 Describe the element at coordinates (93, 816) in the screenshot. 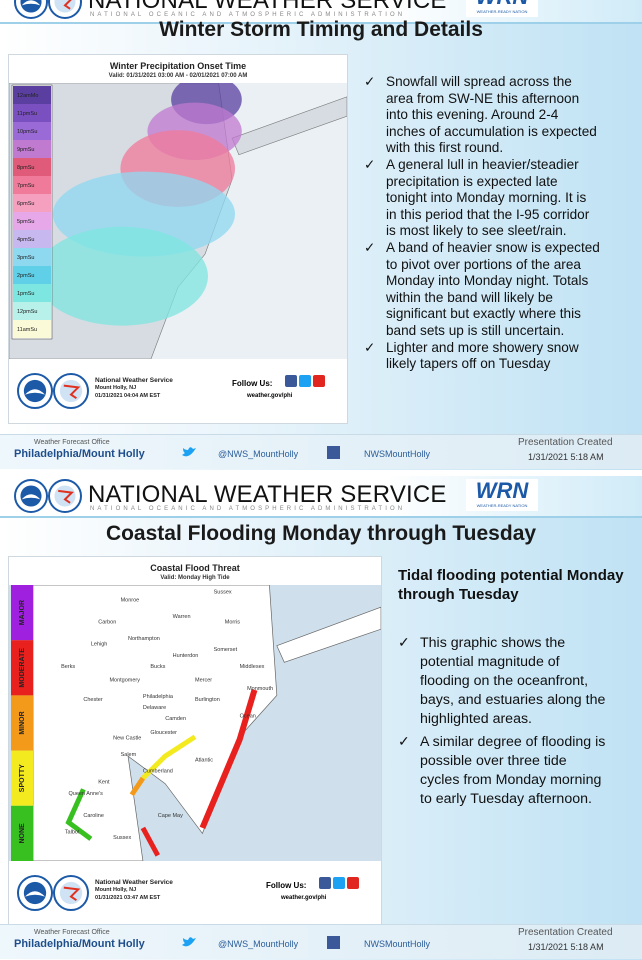

I see `place-label: Caroline` at that location.